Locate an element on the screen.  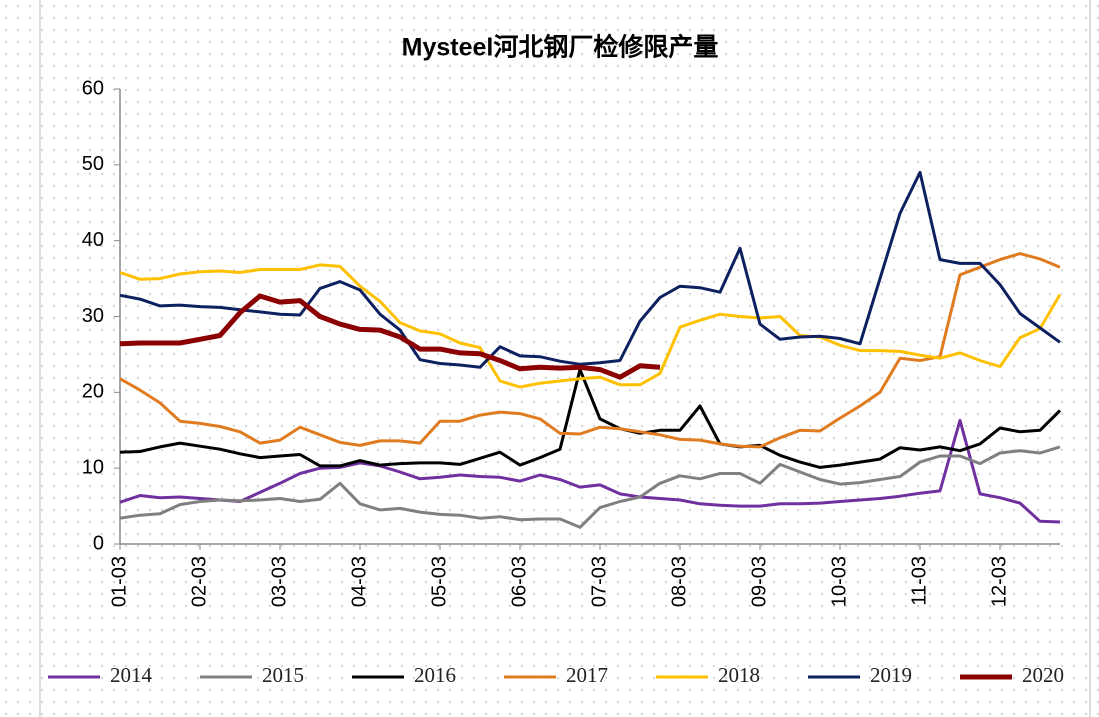
legend-label: 2015 is located at coordinates (283, 675).